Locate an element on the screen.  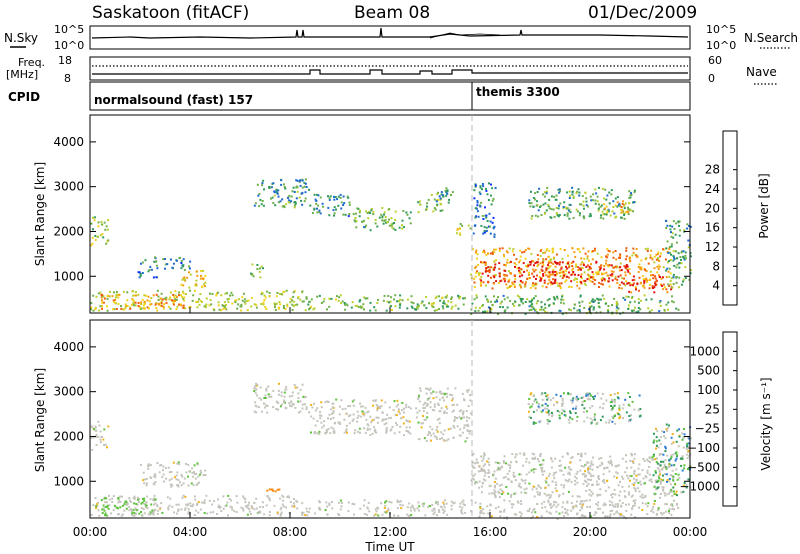
y-tick-label: 3000 is located at coordinates (68, 392).